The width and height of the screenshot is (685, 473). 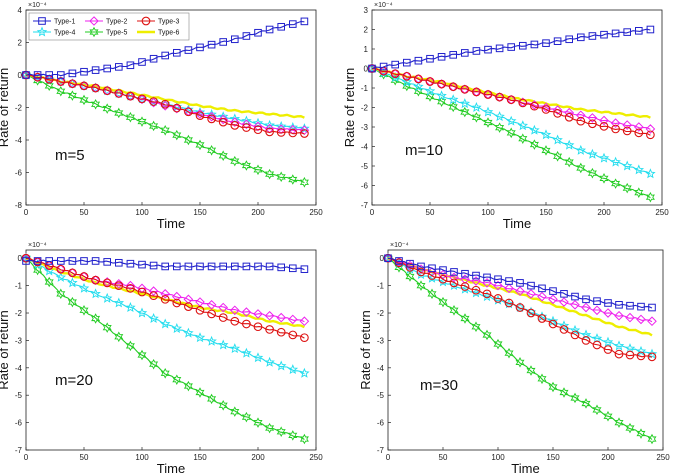 What do you see at coordinates (488, 212) in the screenshot?
I see `x-tick-label: 100` at bounding box center [488, 212].